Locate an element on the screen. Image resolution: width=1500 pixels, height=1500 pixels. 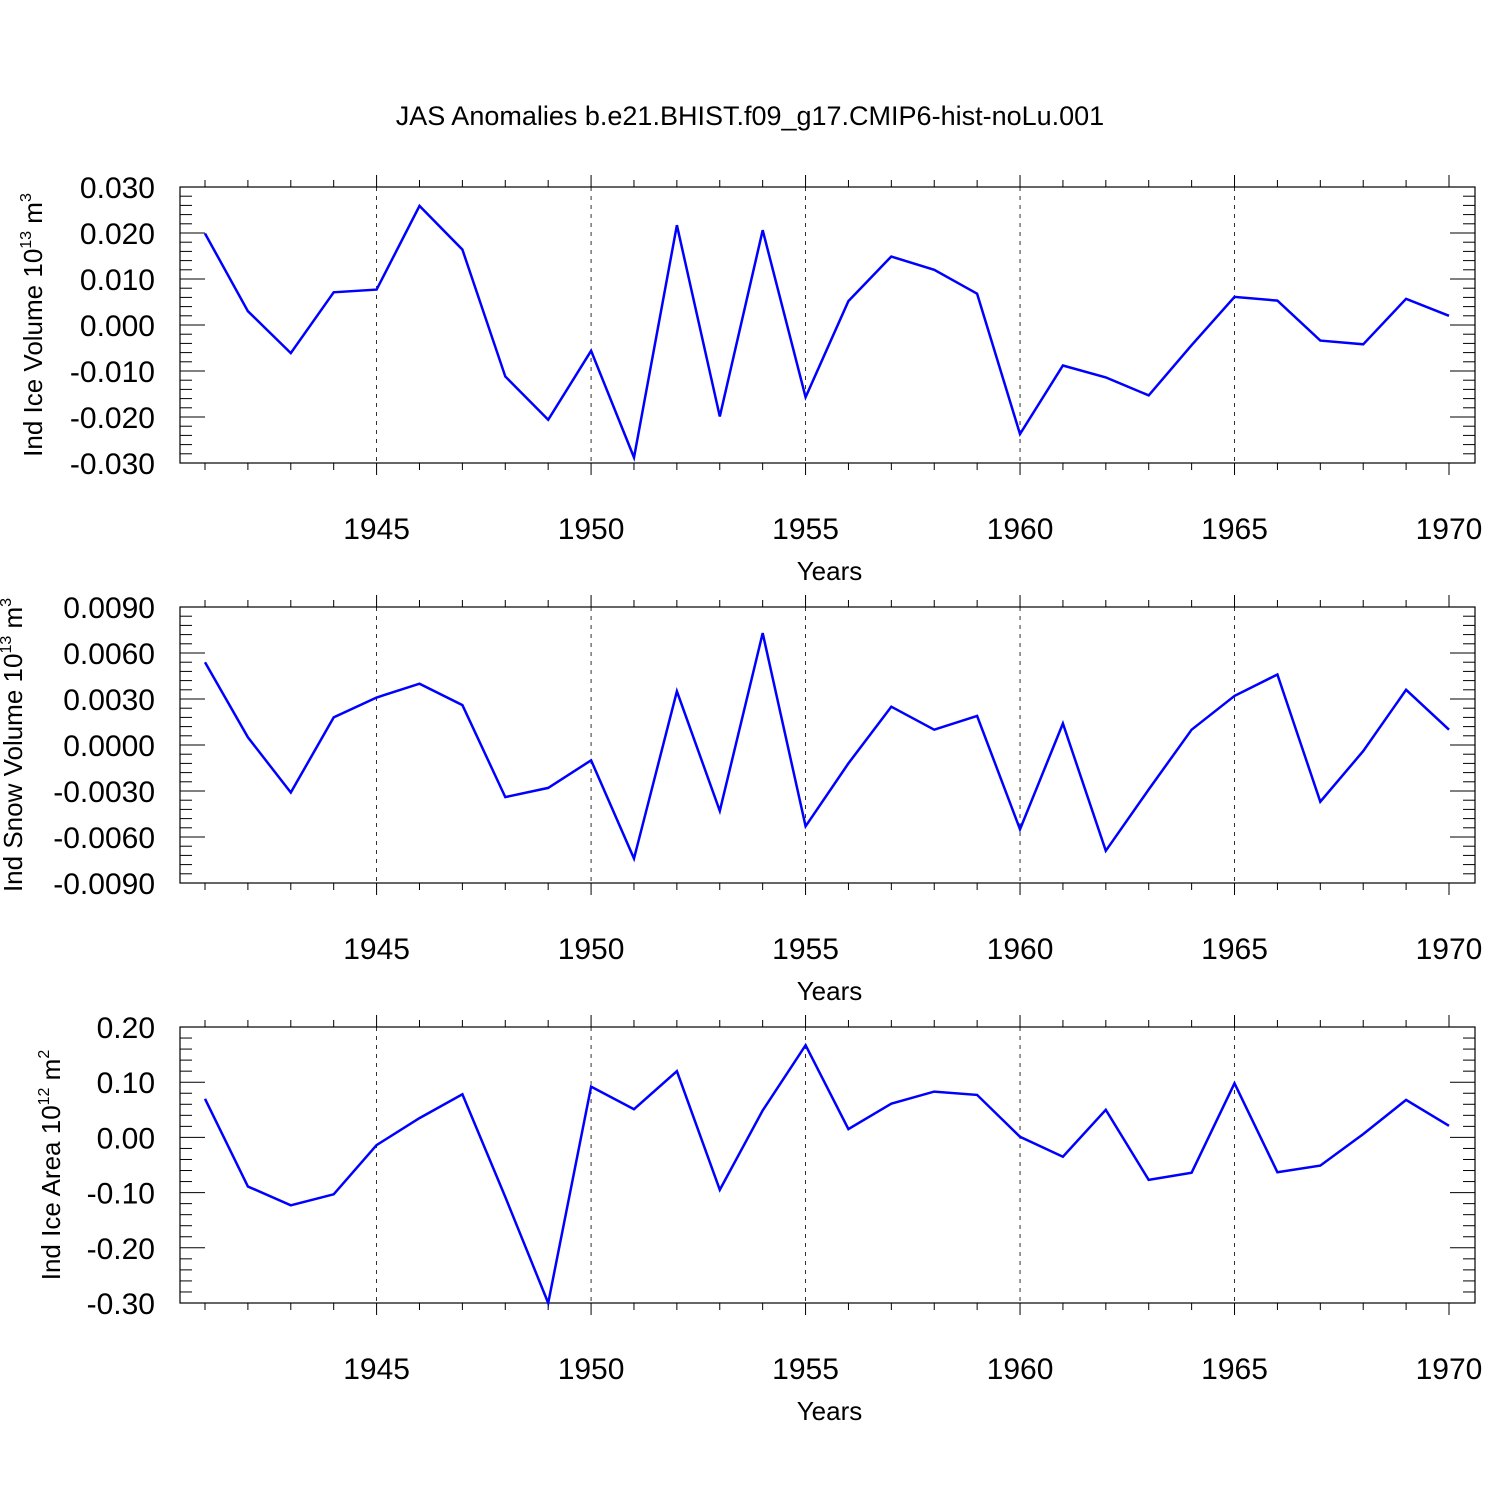
y-tick-label: 0.10 is located at coordinates (126, 1083).